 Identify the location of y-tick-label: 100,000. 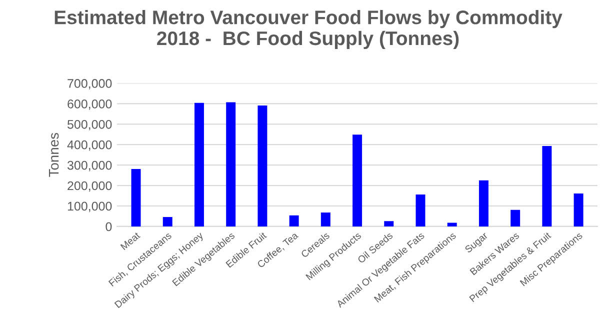
(90, 207).